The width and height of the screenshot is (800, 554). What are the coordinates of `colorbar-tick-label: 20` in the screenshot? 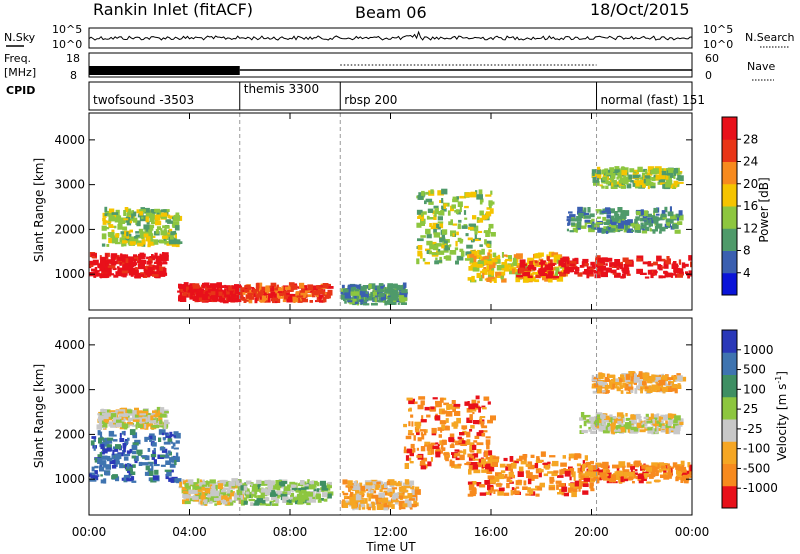 It's located at (750, 184).